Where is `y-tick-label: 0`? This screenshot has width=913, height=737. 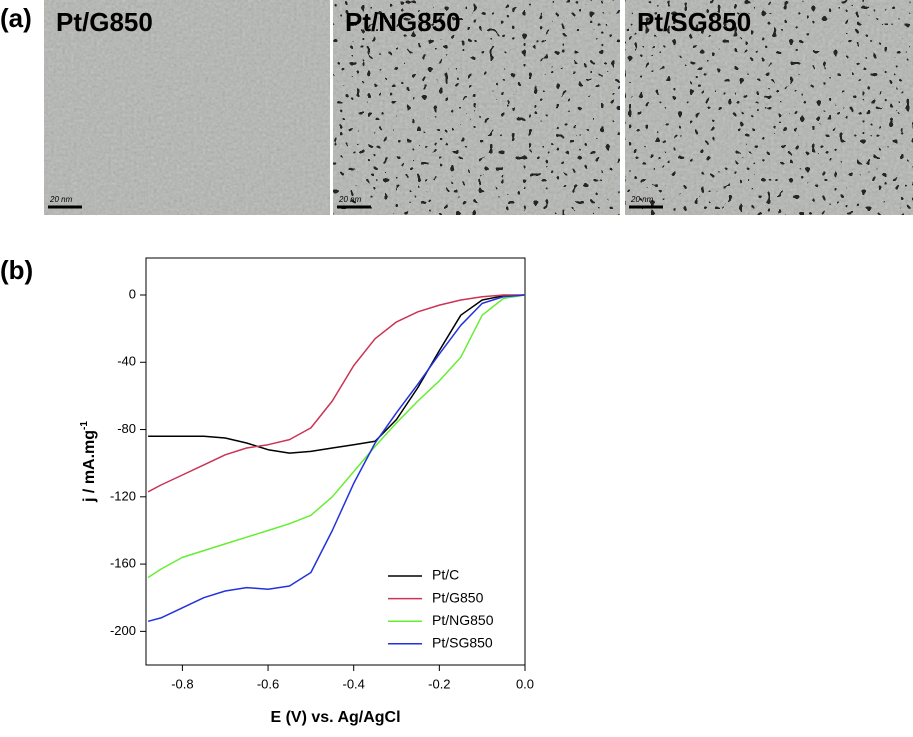 y-tick-label: 0 is located at coordinates (132, 293).